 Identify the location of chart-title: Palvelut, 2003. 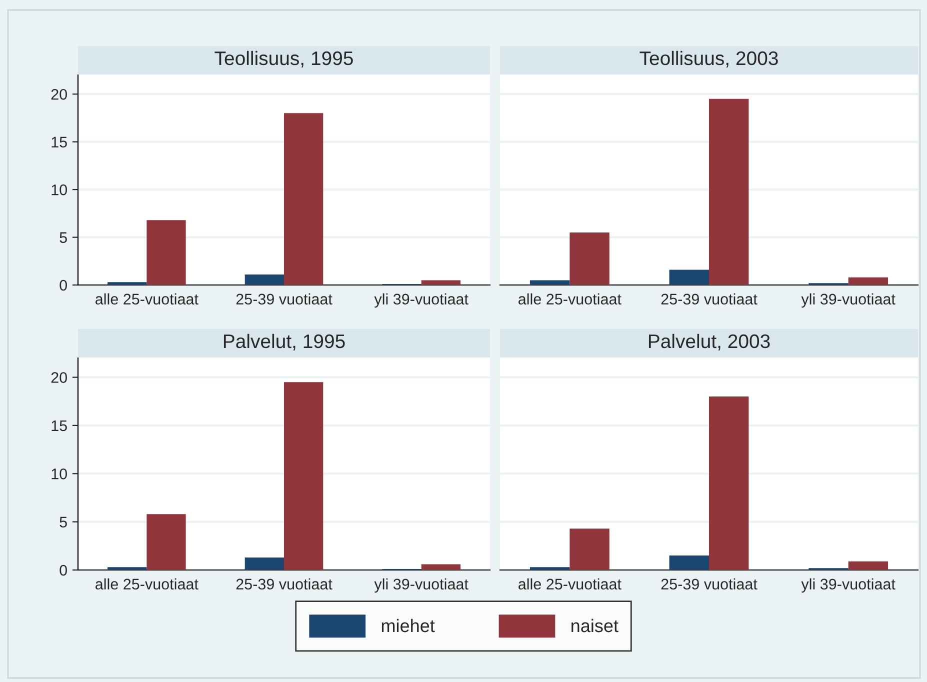
(709, 342).